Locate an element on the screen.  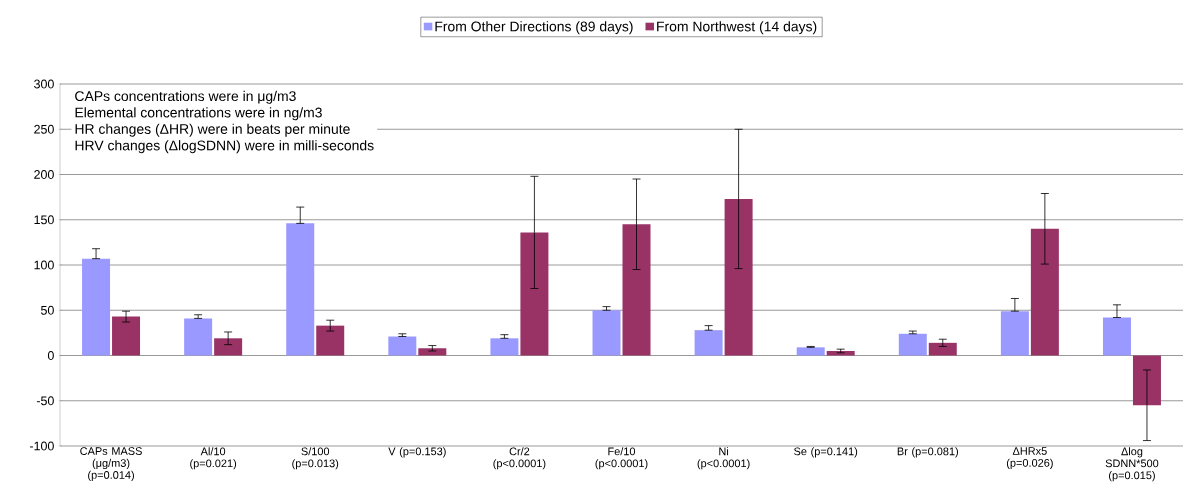
y-tick-label: -50 is located at coordinates (45, 401).